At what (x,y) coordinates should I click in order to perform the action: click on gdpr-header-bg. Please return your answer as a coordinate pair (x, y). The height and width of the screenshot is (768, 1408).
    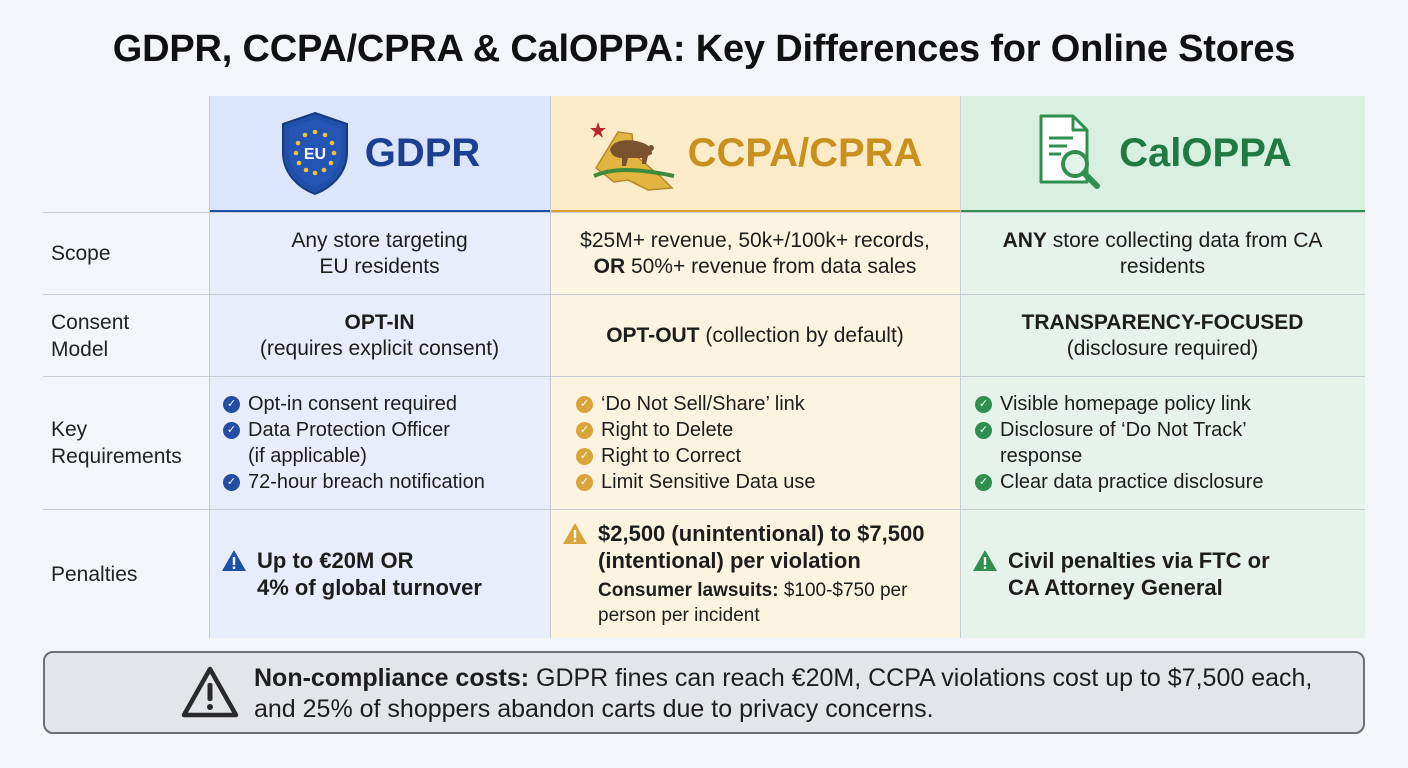
    Looking at the image, I should click on (379, 154).